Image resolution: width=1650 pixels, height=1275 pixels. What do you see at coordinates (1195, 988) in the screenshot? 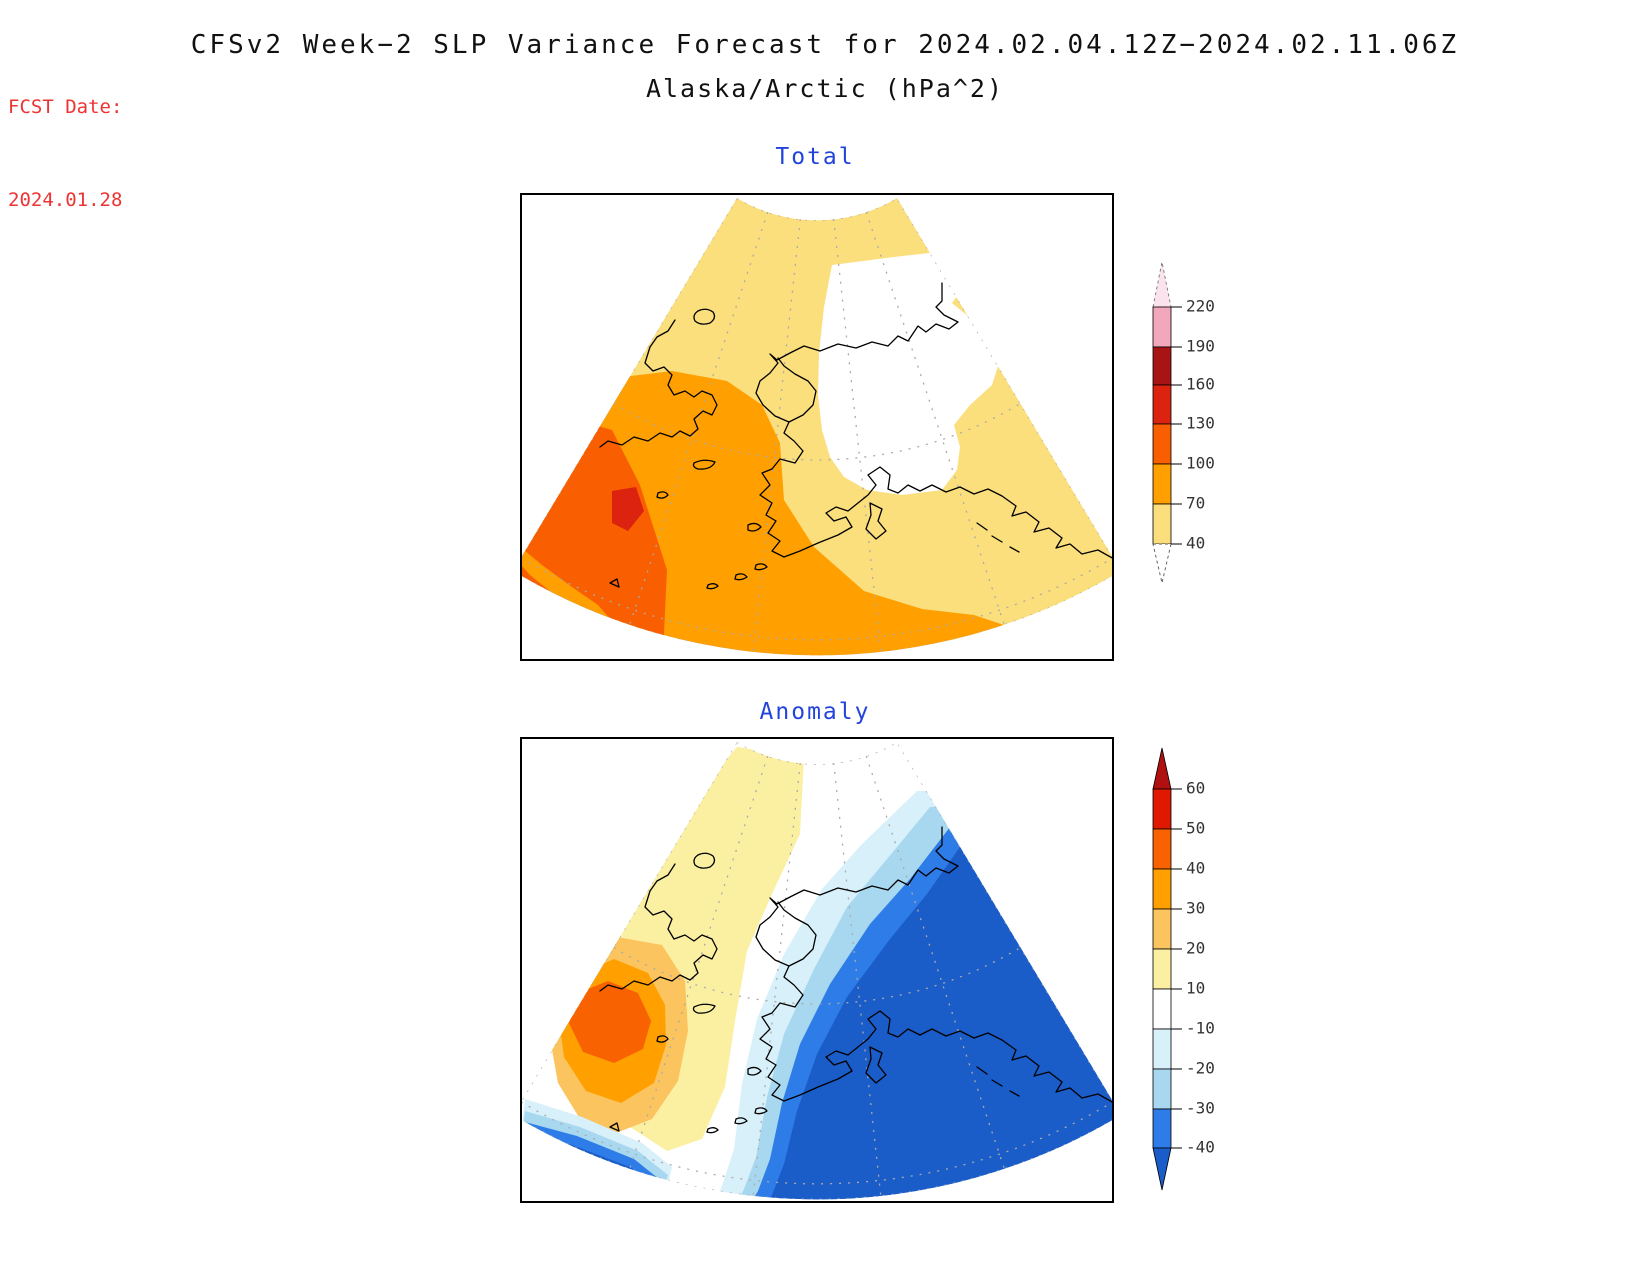
I see `anomaly-cb-label-10: 10` at bounding box center [1195, 988].